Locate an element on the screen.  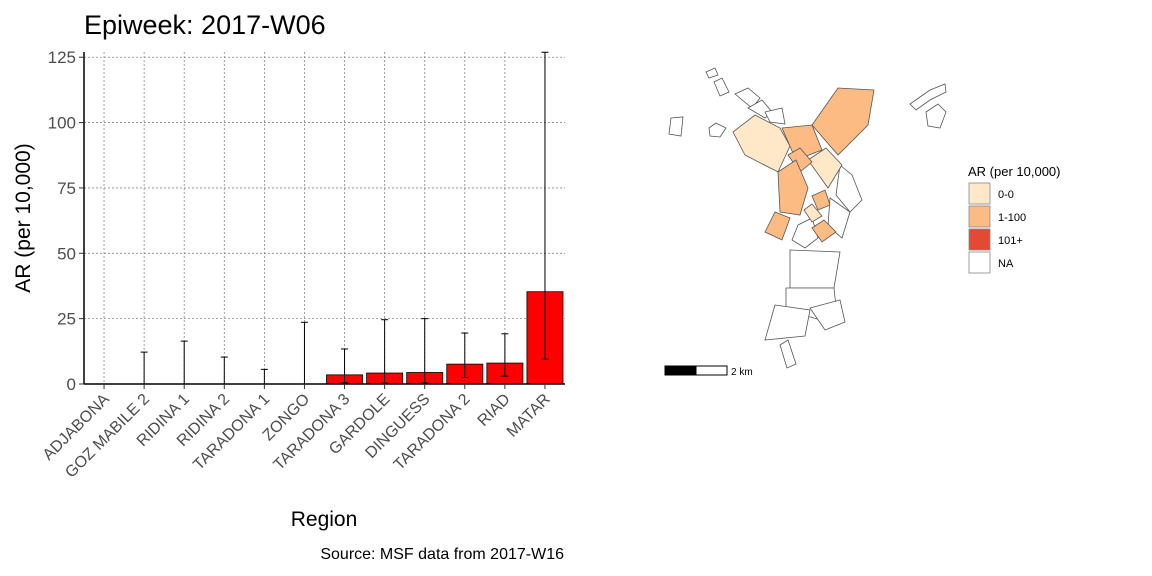
legend-label: 0-0 is located at coordinates (1006, 195).